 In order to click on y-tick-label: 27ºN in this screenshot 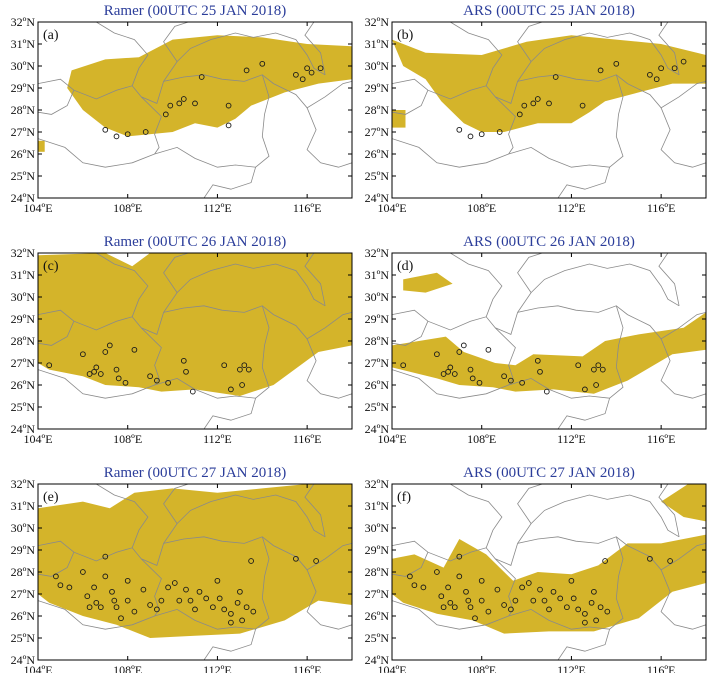, I will do `click(23, 363)`.